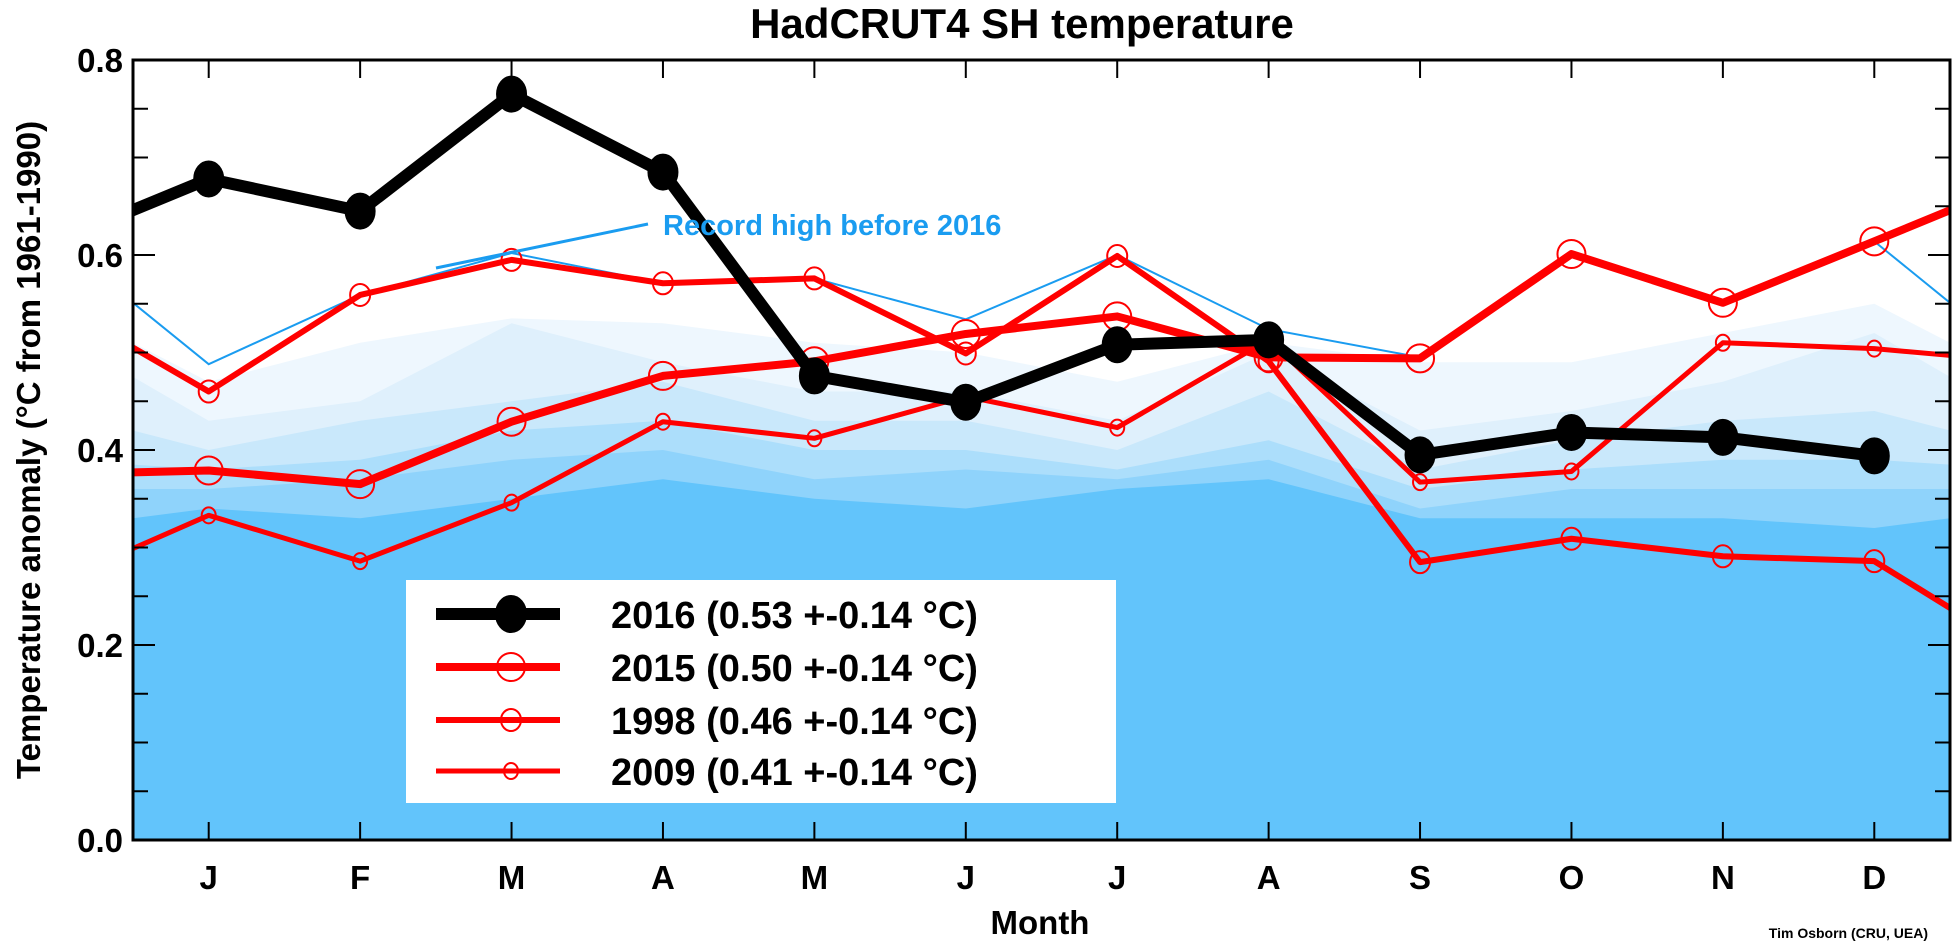  What do you see at coordinates (542, 246) in the screenshot?
I see `annotation-pointer` at bounding box center [542, 246].